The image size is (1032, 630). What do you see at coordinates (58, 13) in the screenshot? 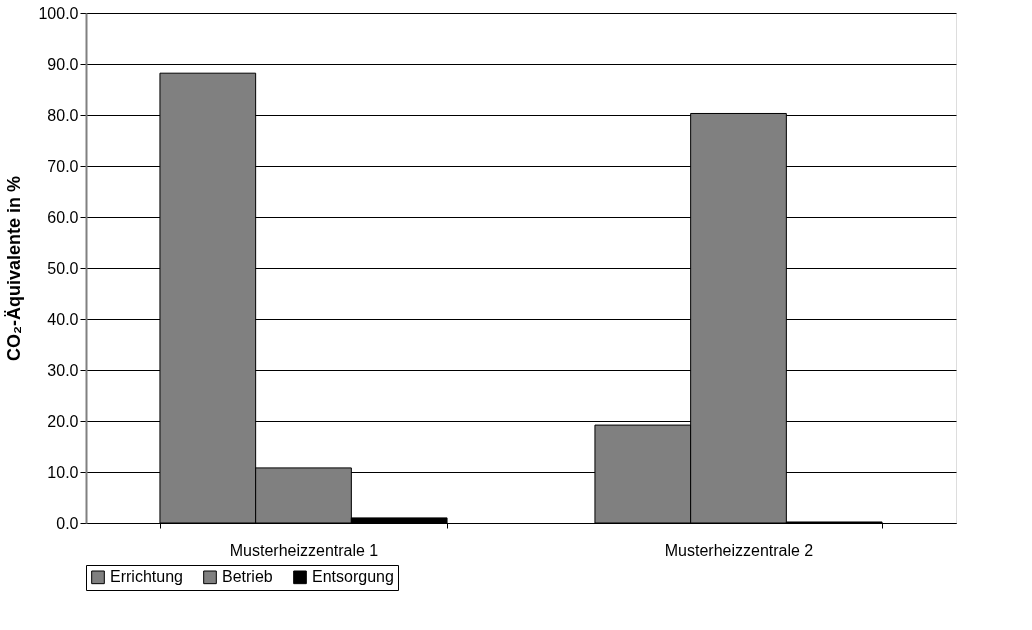
I see `y-tick-label: 100.0` at bounding box center [58, 13].